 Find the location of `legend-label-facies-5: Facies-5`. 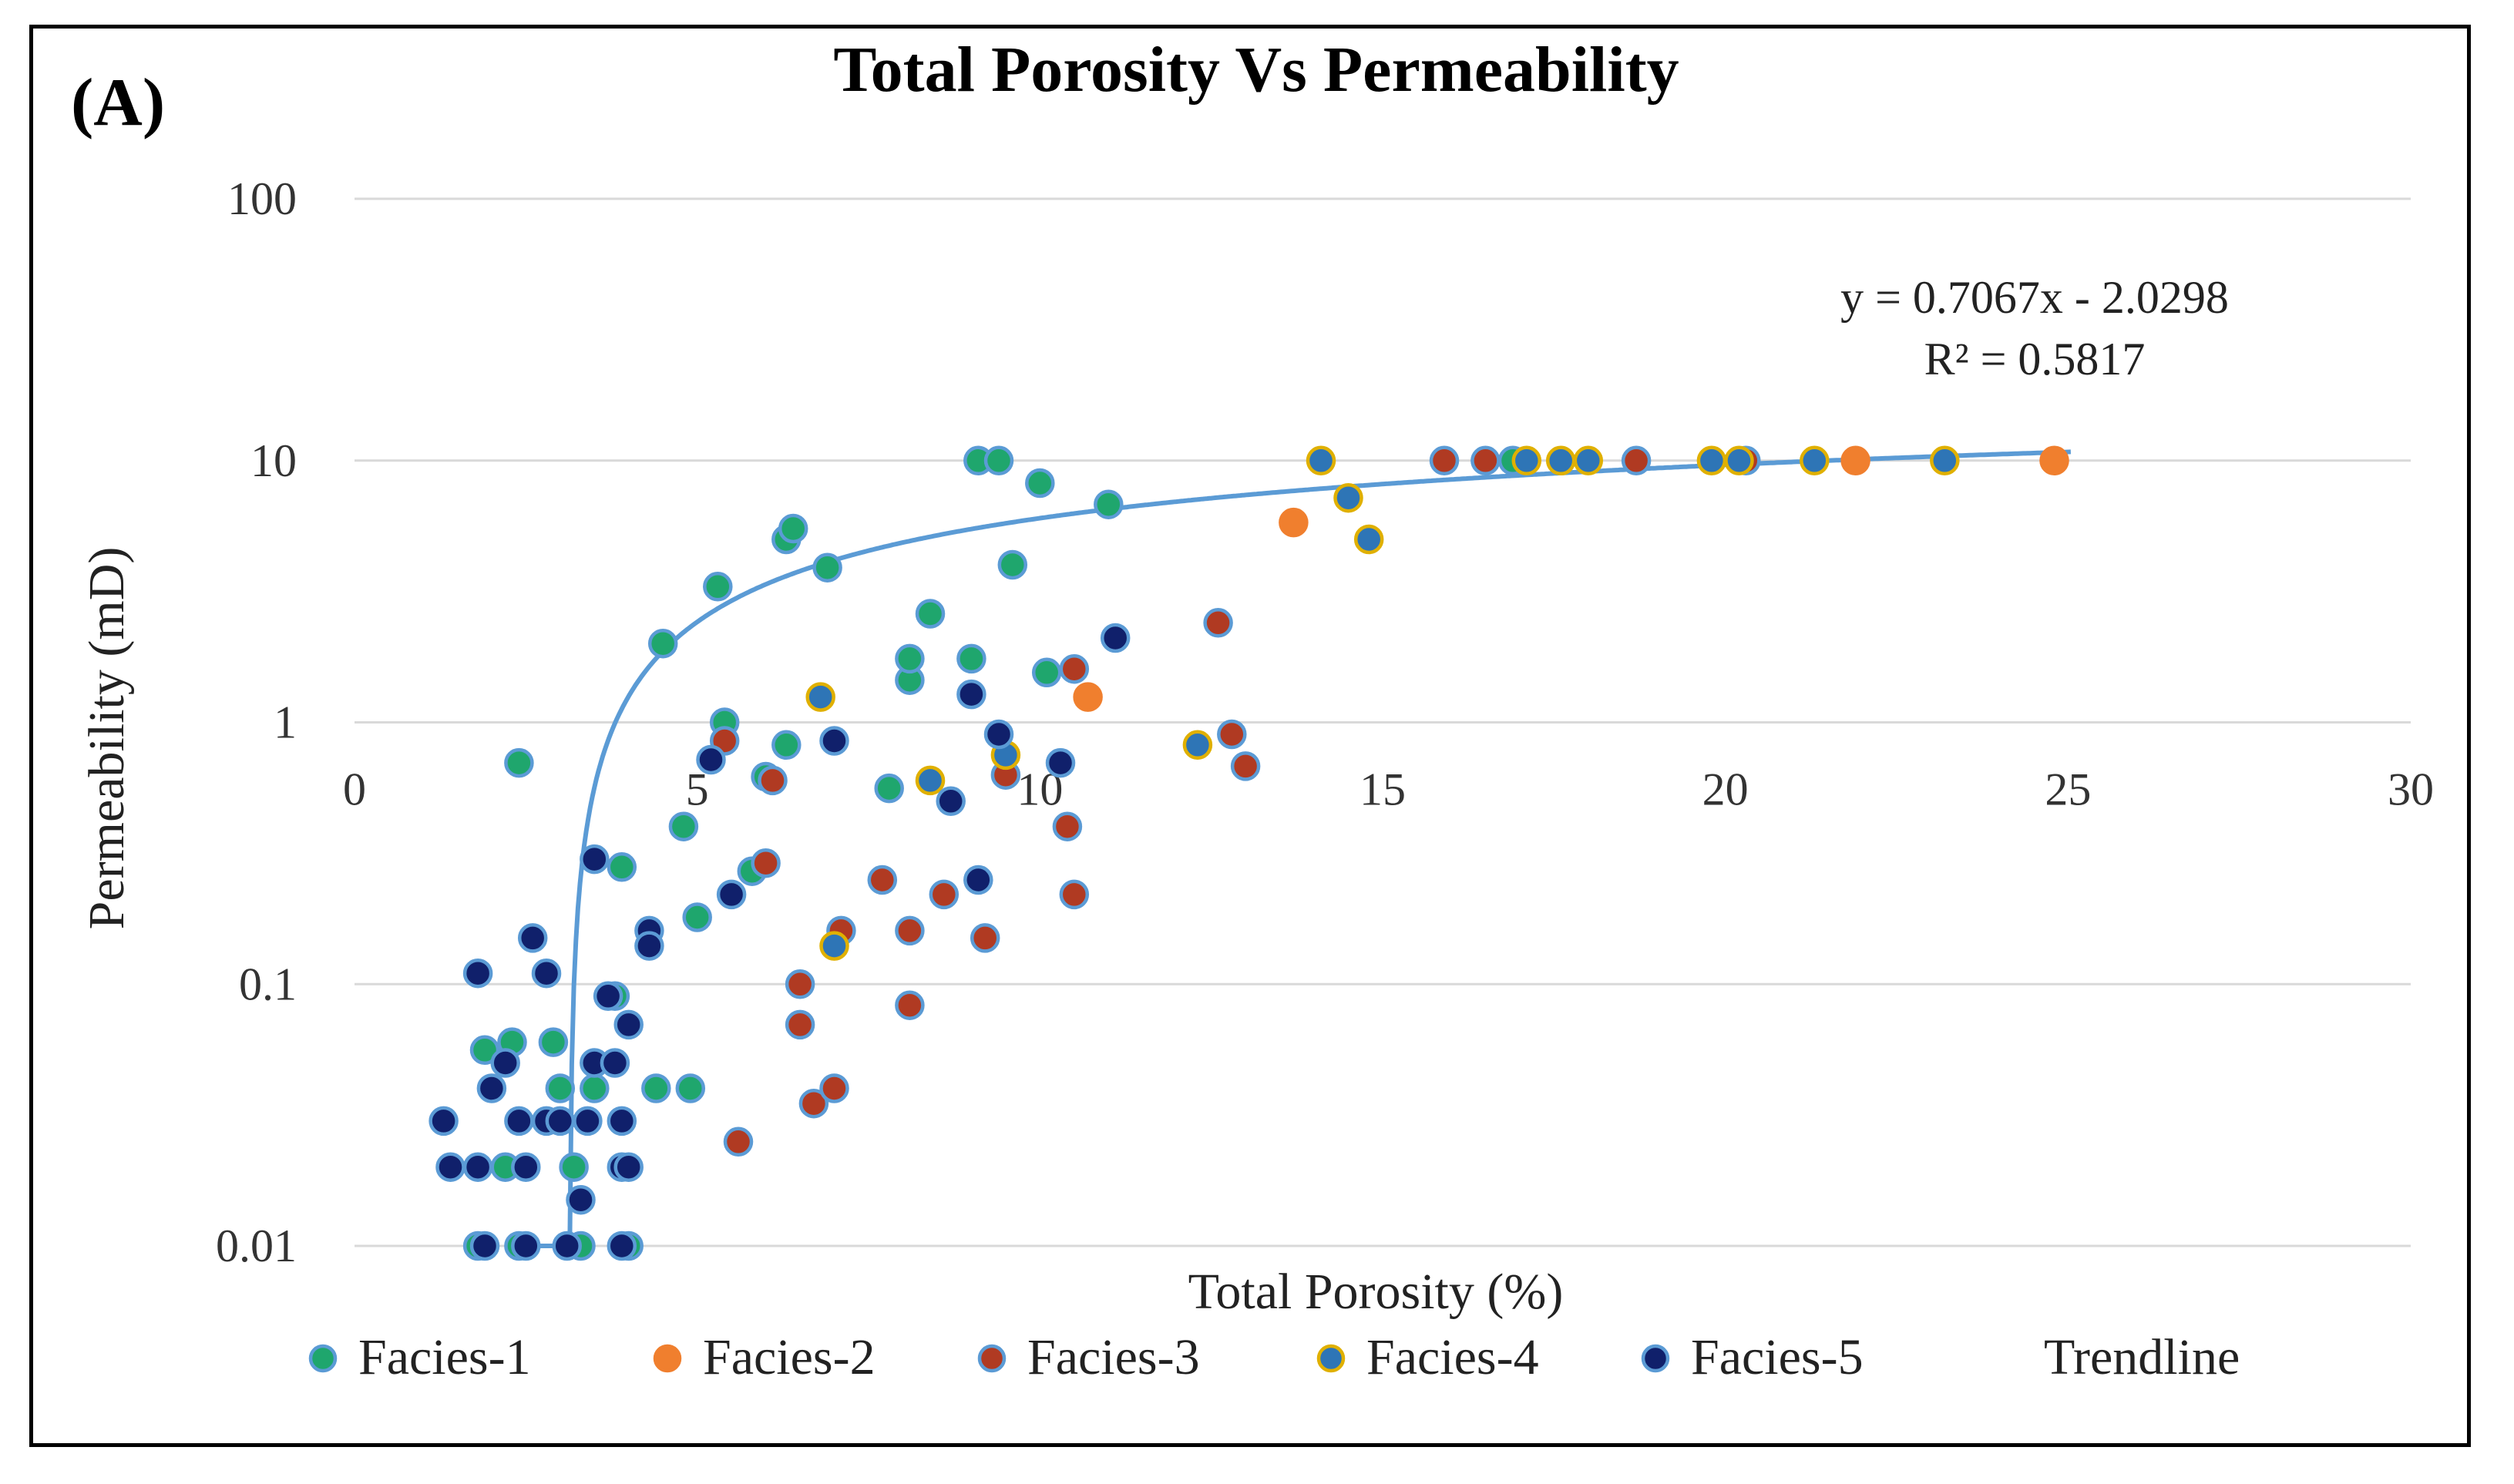

legend-label-facies-5: Facies-5 is located at coordinates (1777, 1357).